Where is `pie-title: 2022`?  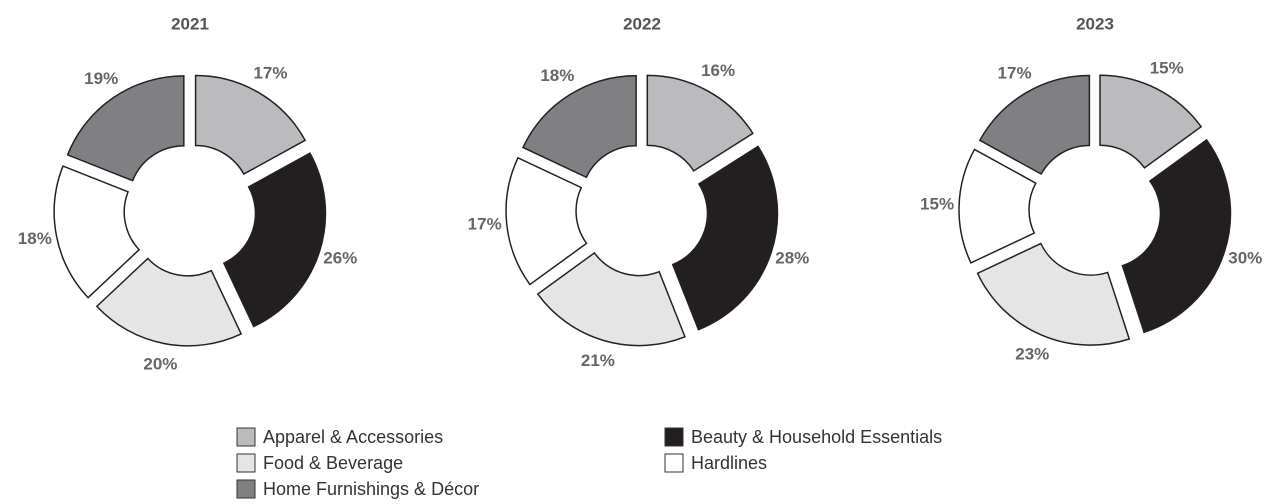
pie-title: 2022 is located at coordinates (642, 23).